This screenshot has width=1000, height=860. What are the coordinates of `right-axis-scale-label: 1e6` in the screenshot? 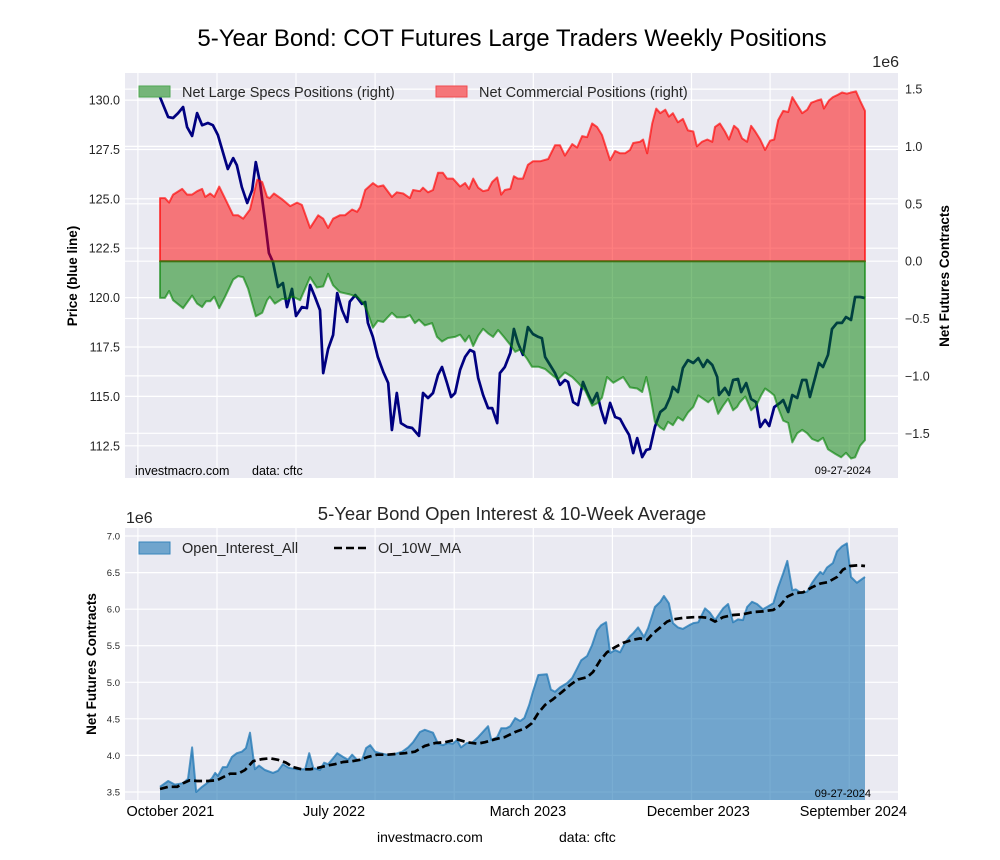 It's located at (885, 62).